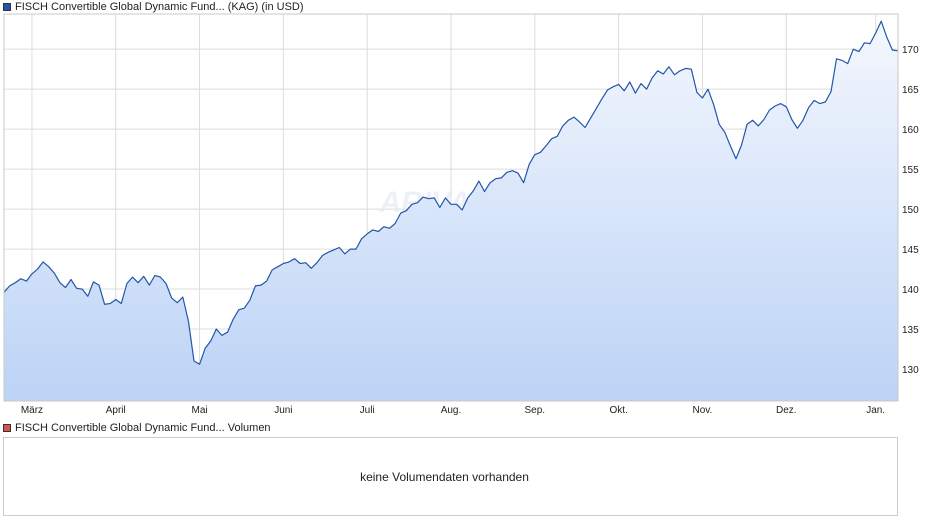 This screenshot has height=526, width=940. Describe the element at coordinates (7, 7) in the screenshot. I see `price-legend-swatch` at that location.